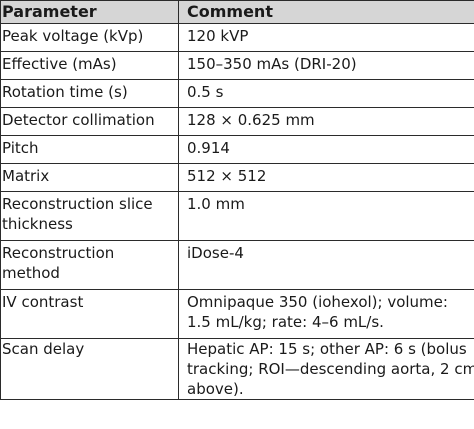 This screenshot has height=429, width=474. What do you see at coordinates (58, 263) in the screenshot?
I see `parameter-text: Reconstruction method` at bounding box center [58, 263].